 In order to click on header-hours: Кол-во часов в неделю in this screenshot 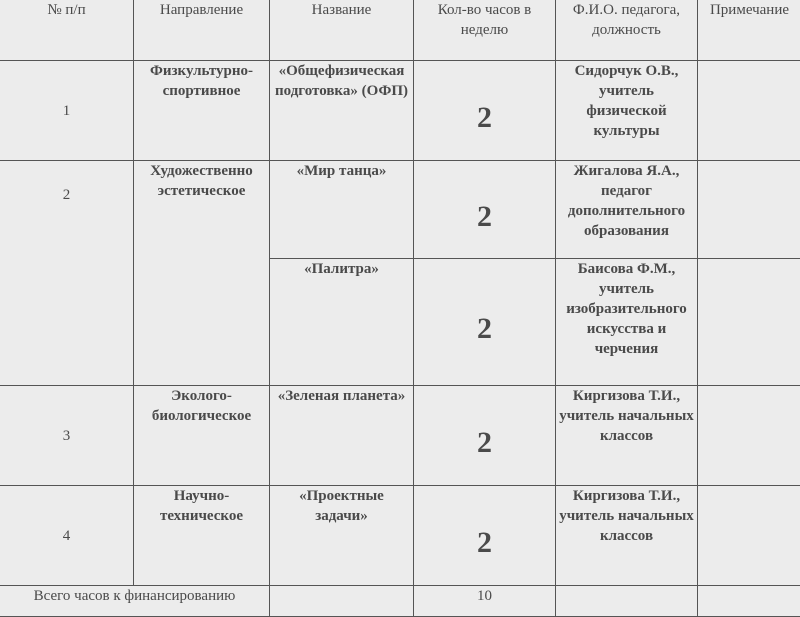, I will do `click(485, 30)`.